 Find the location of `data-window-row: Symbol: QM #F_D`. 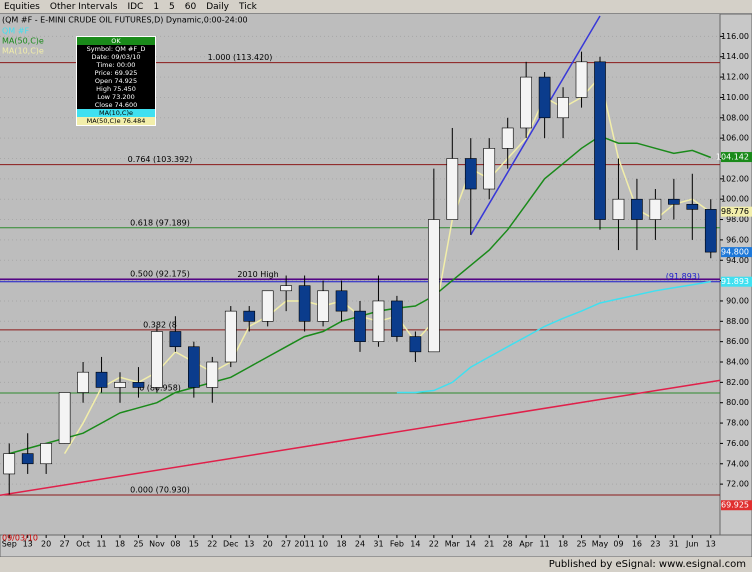

data-window-row: Symbol: QM #F_D is located at coordinates (116, 49).